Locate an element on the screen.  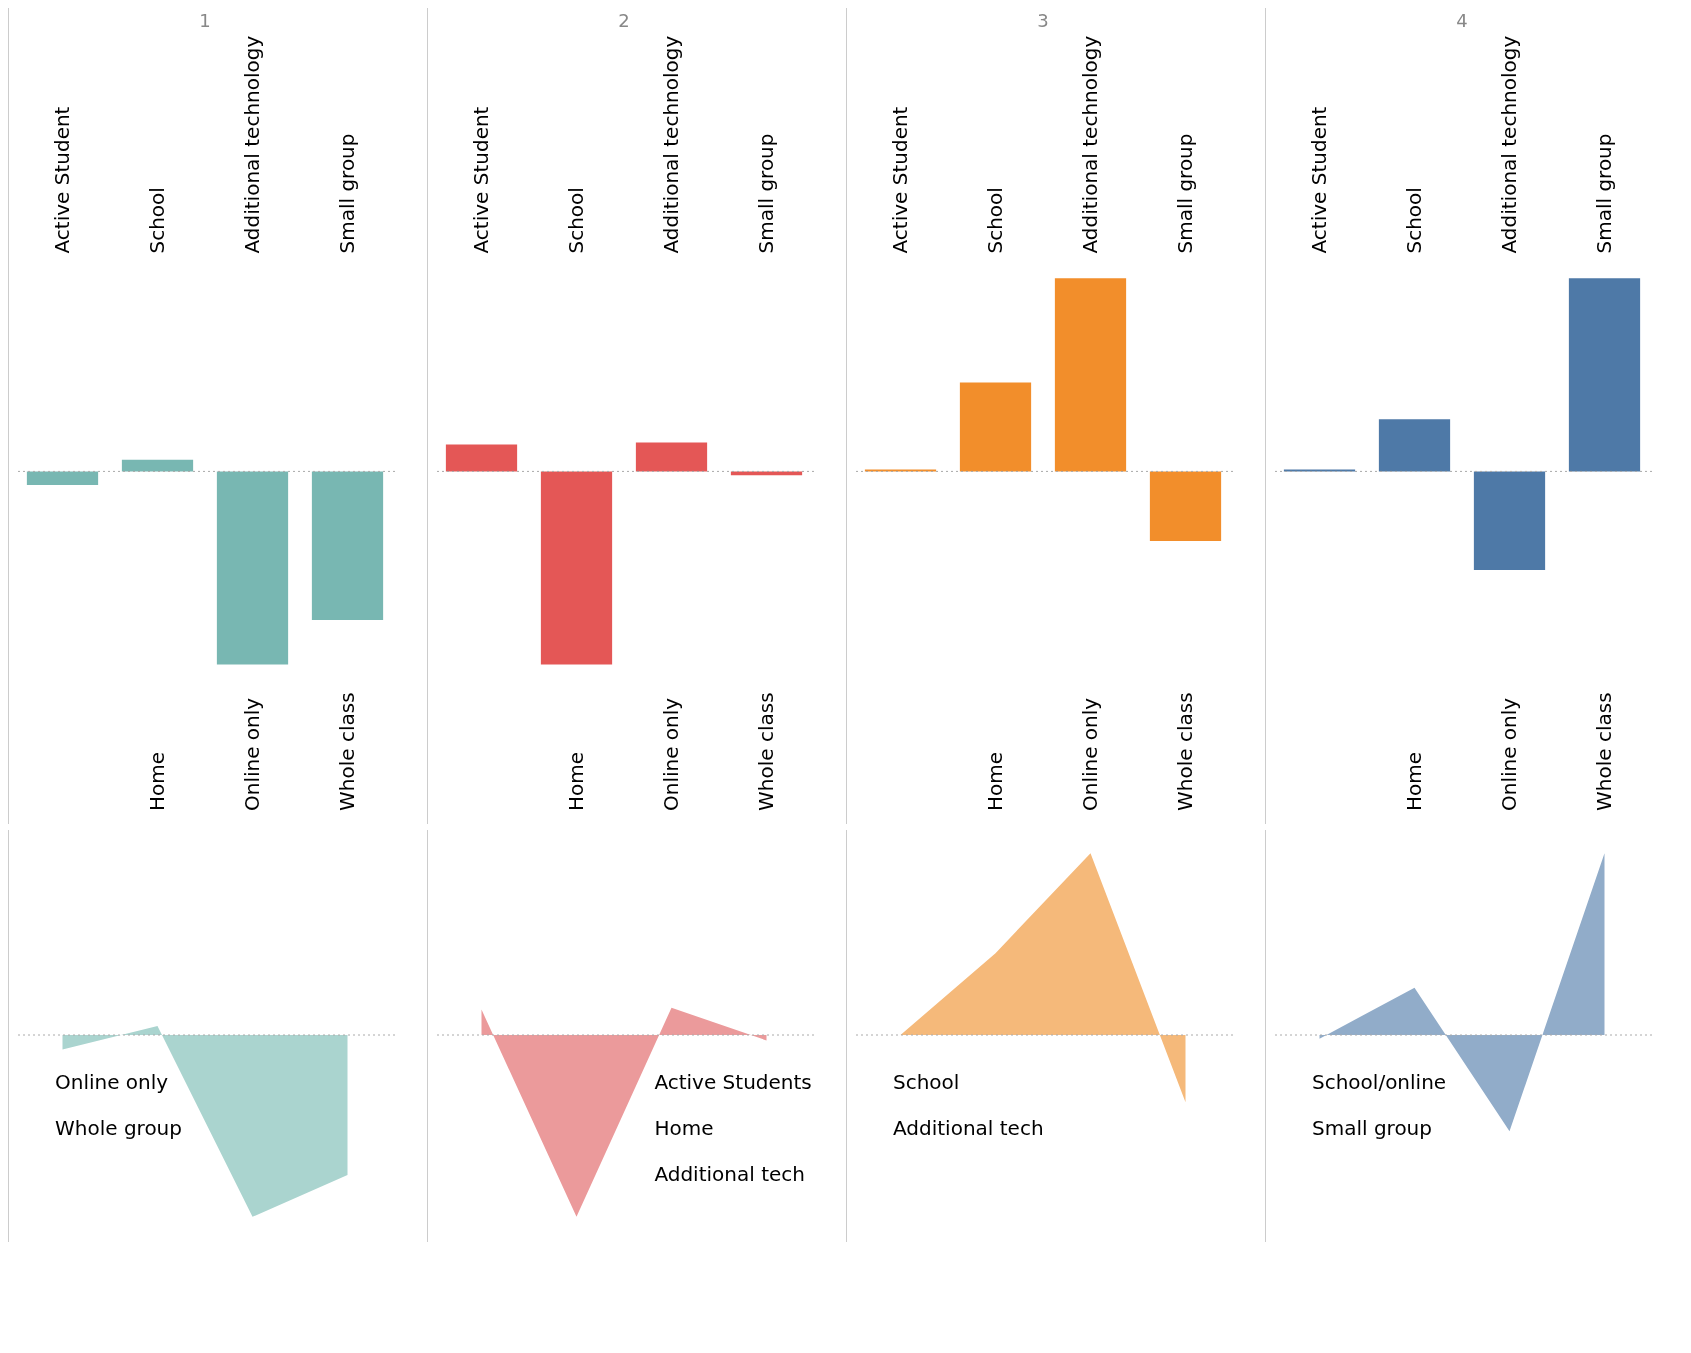
annotation: Small group is located at coordinates (1372, 1128).